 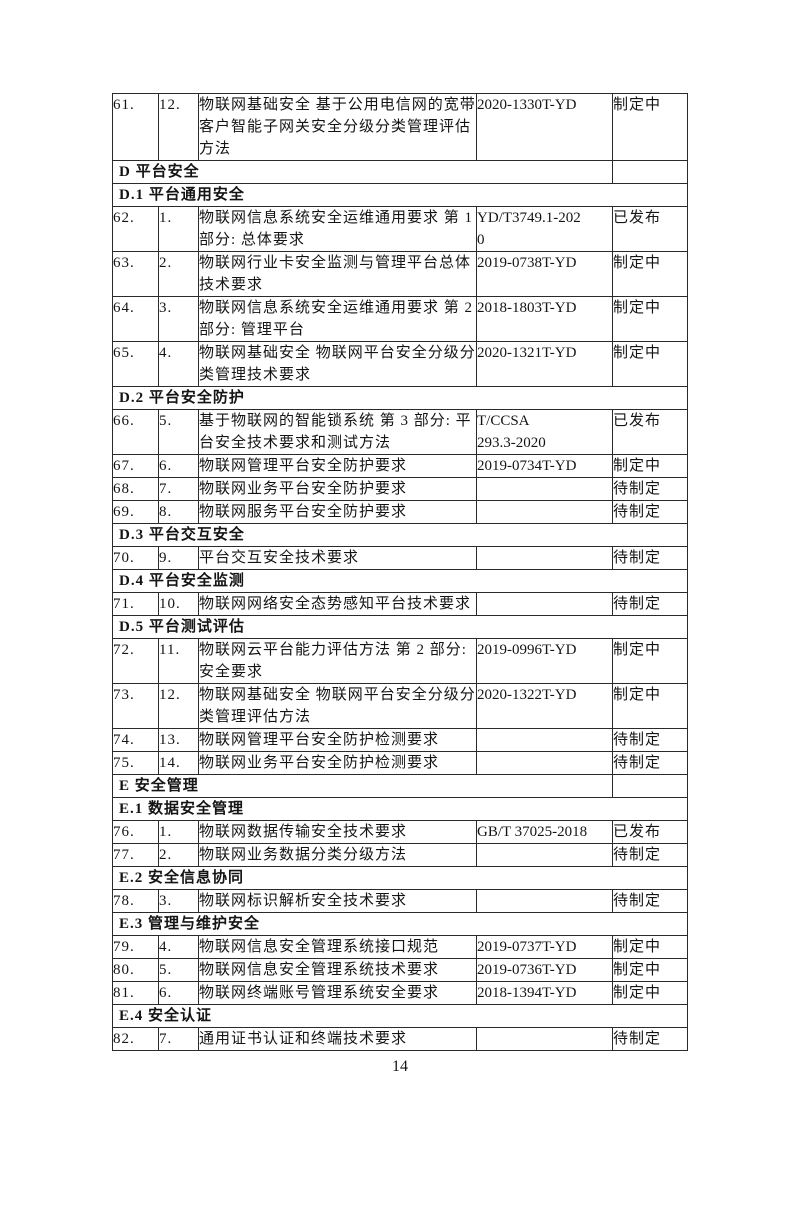 I want to click on row-number-cell: 61., so click(x=135, y=127).